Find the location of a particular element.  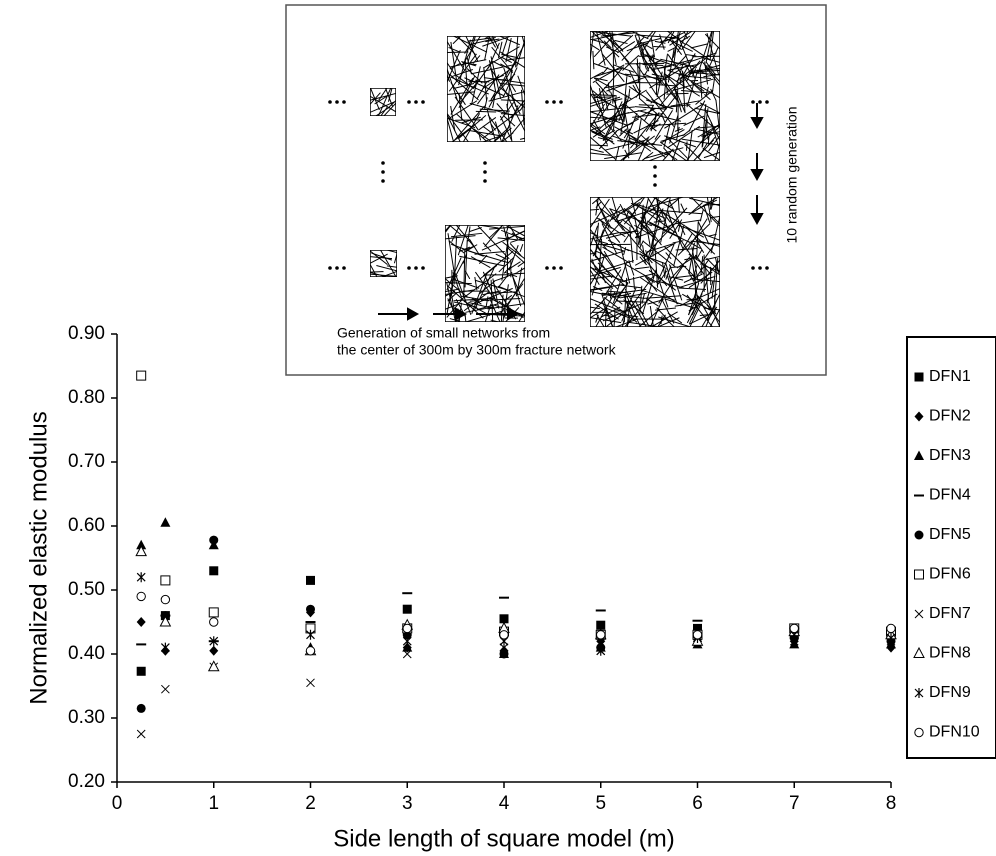

y-tick-label: 0.90 is located at coordinates (86, 333).